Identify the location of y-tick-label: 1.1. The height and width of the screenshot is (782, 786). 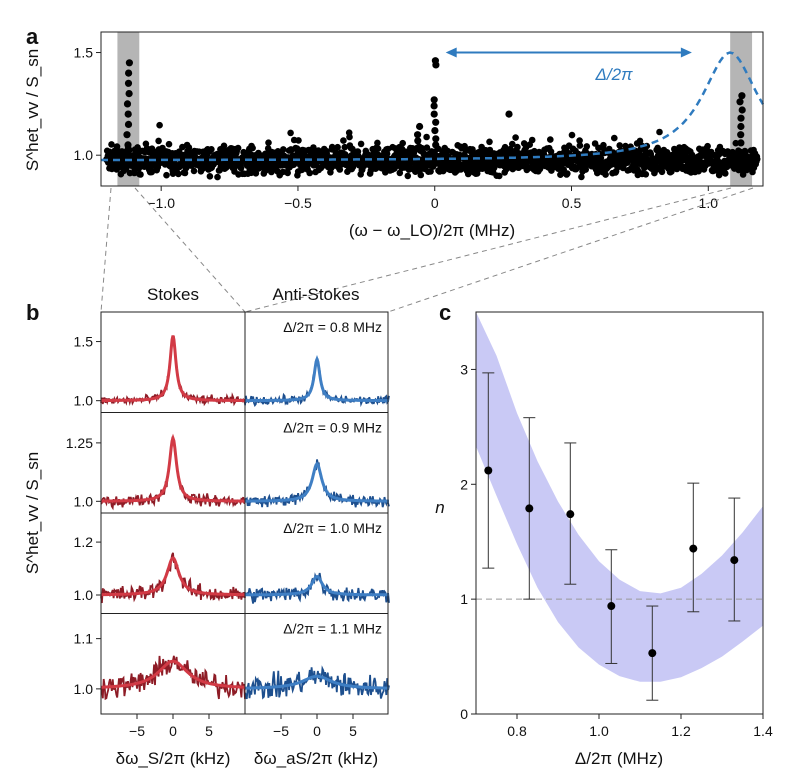
(84, 639).